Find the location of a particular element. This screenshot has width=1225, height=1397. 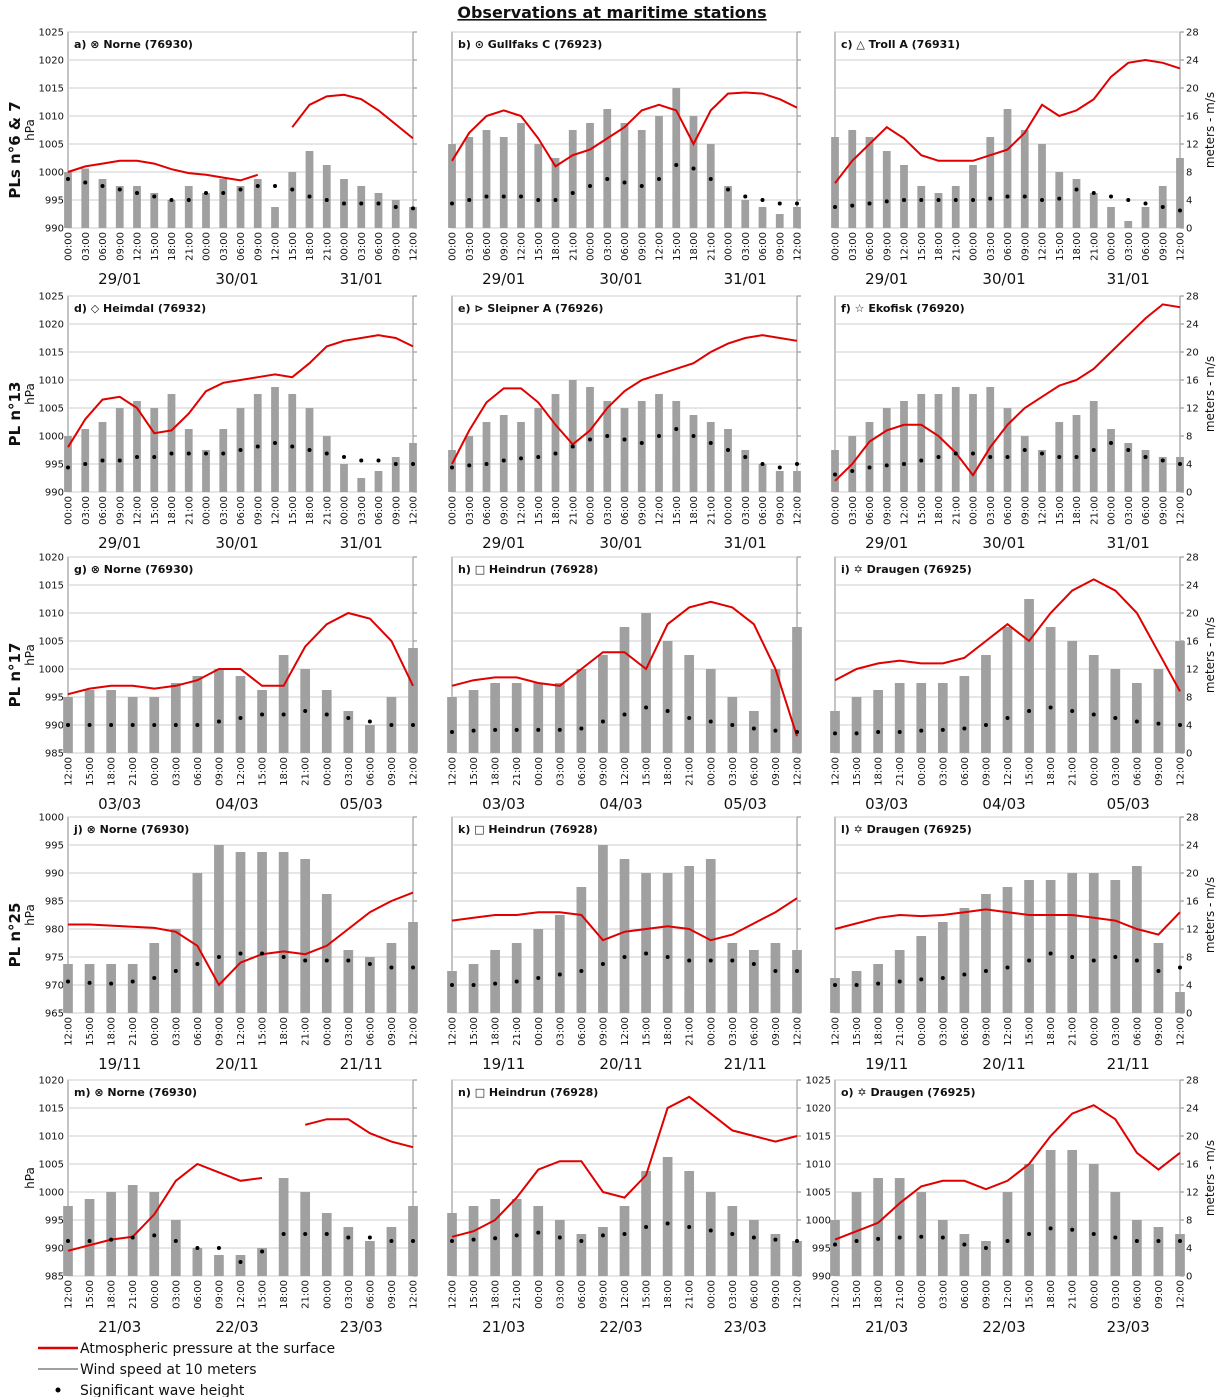

y2-axis-label: meters - m/s is located at coordinates (1210, 915).